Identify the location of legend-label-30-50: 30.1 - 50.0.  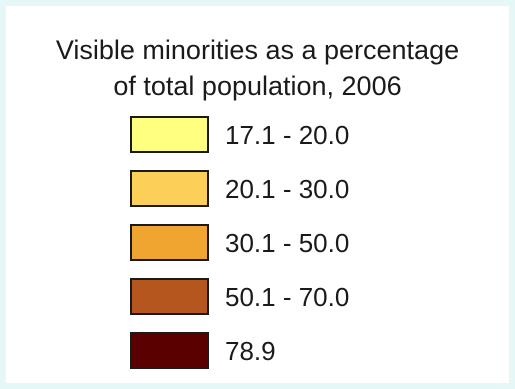
(287, 243).